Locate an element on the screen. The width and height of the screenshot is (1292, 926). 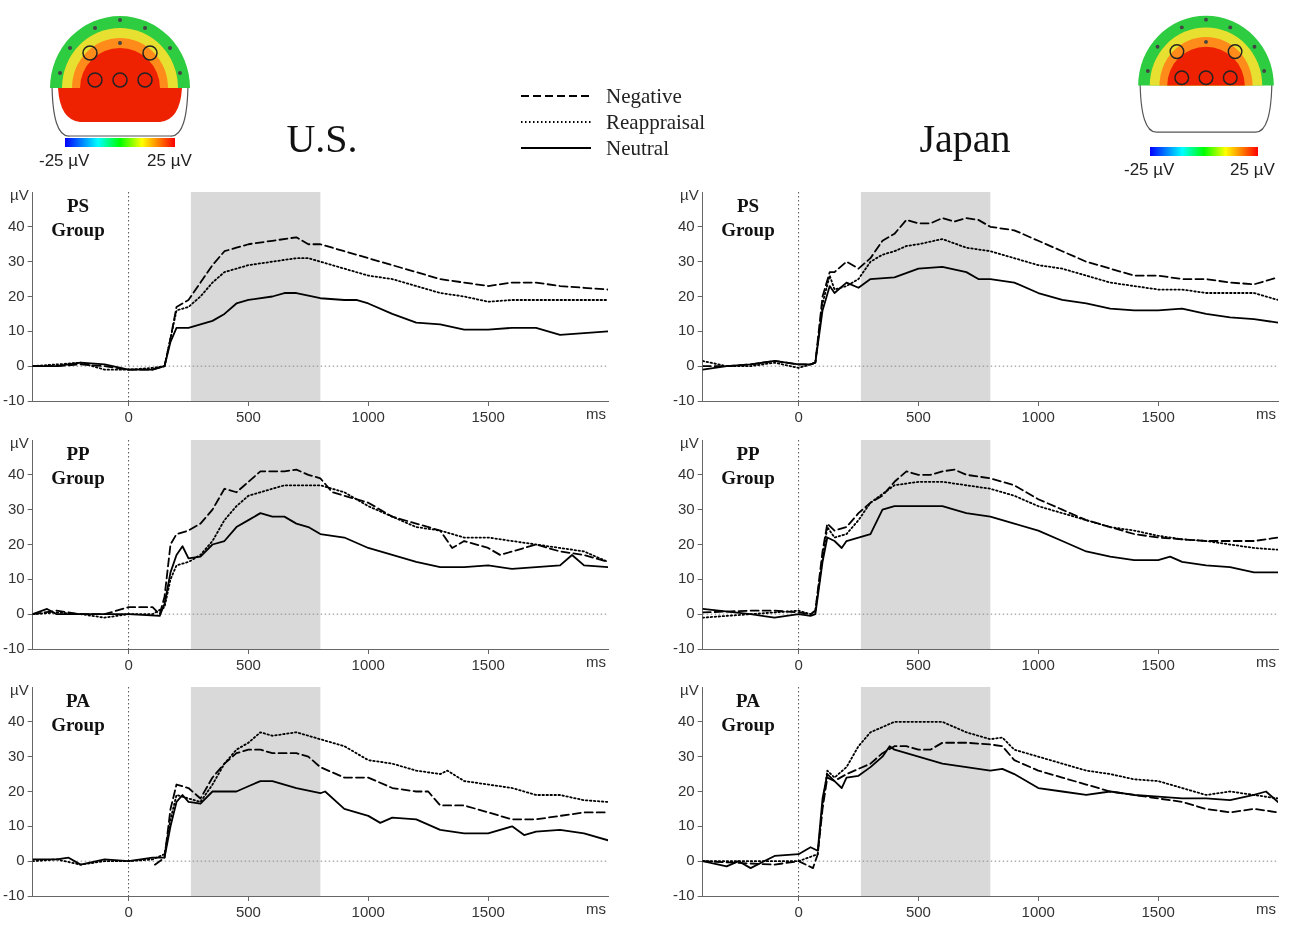
legend-label: Neutral is located at coordinates (637, 148).